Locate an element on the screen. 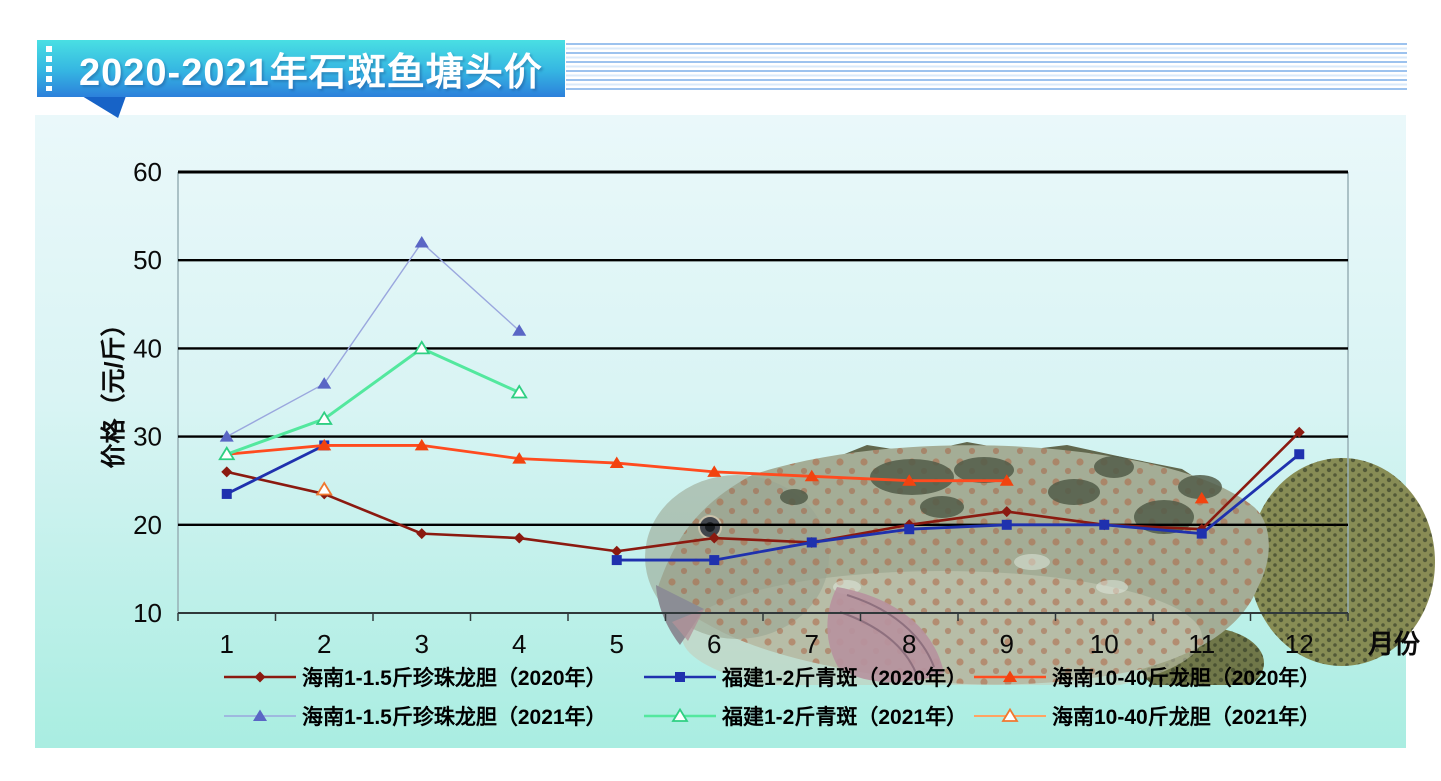 The width and height of the screenshot is (1441, 781). y-tick-label: 50 is located at coordinates (147, 260).